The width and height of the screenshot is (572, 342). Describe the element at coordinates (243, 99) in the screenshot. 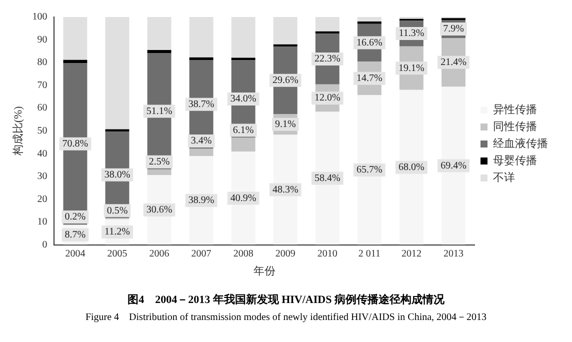

I see `data-label: 34.0%` at that location.